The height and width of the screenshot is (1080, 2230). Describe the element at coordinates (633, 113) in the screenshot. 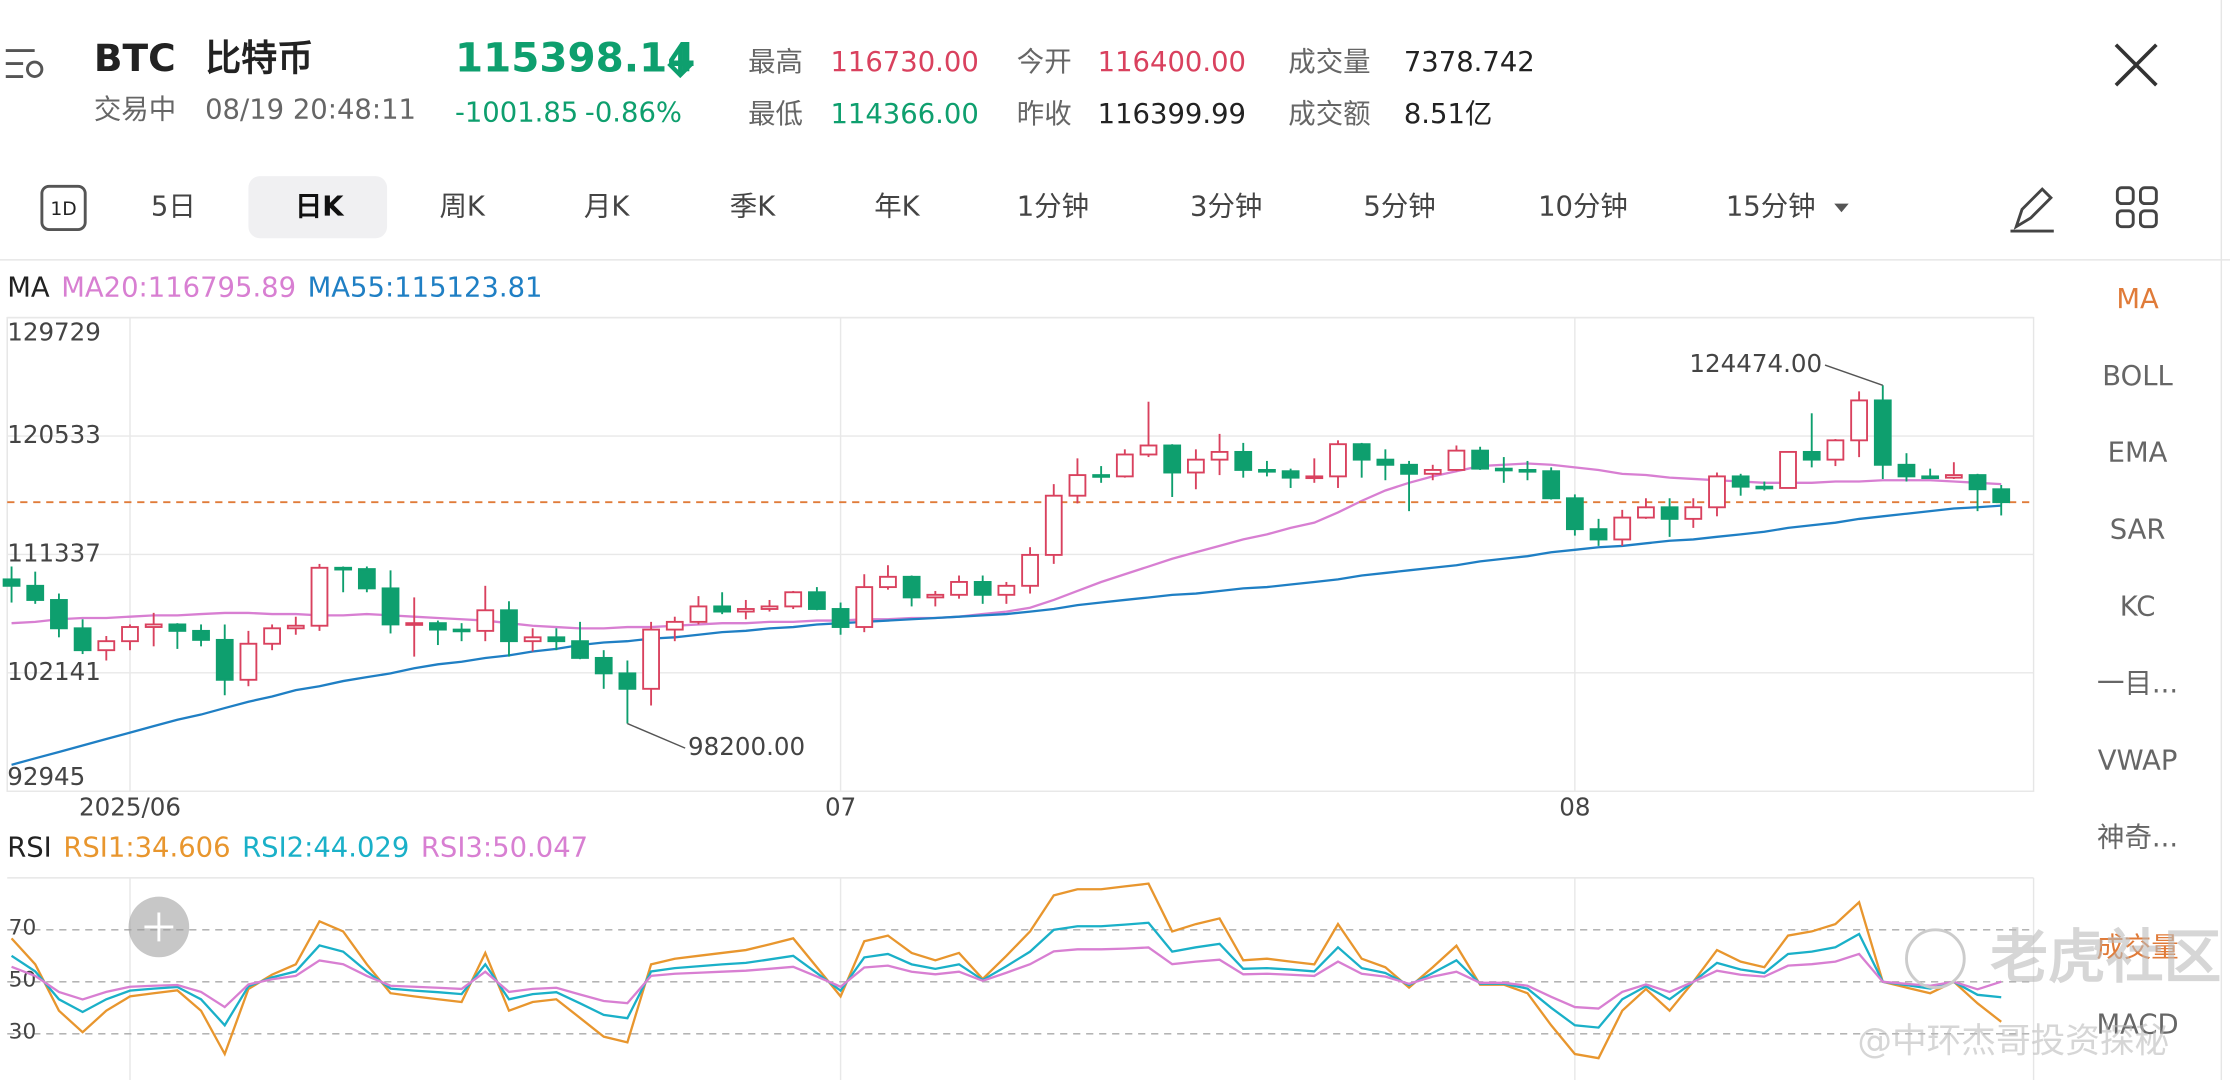

I see `change-pct: -0.86%` at that location.